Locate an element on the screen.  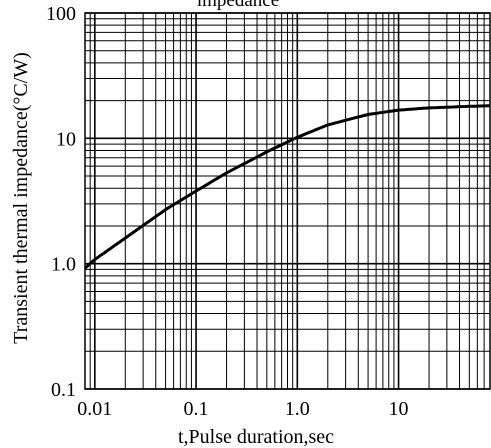
x-axis-label: t,Pulse duration,sec is located at coordinates (256, 437).